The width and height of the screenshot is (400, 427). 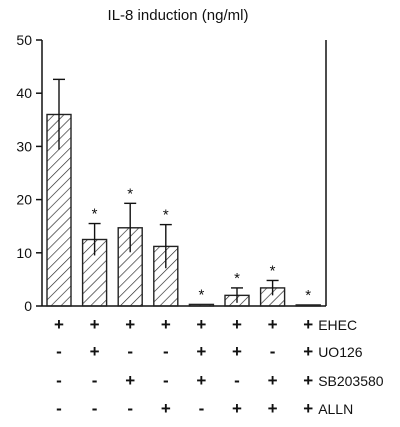 I want to click on y-tick-label: 20, so click(x=24, y=200).